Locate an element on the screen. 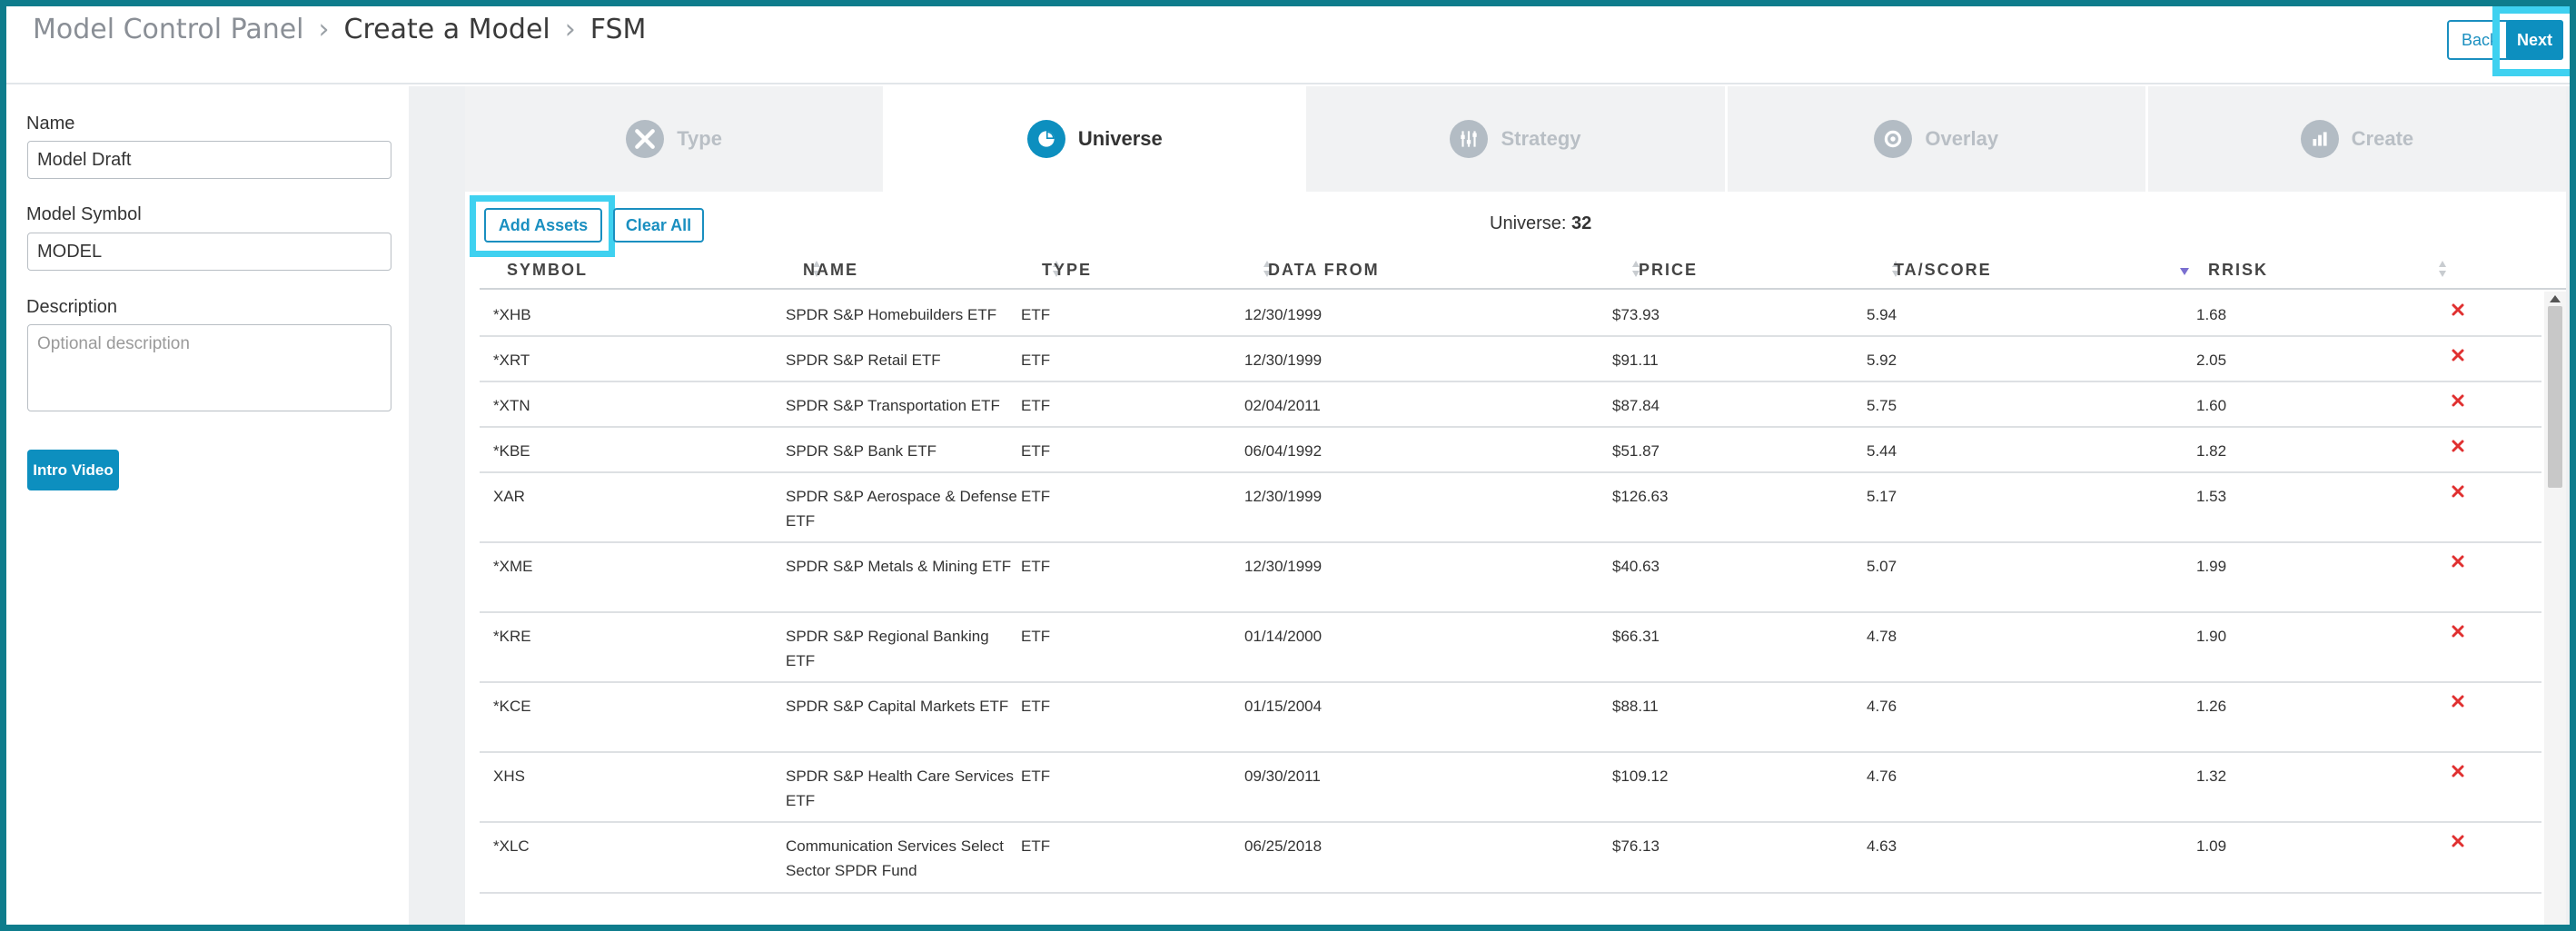  cell-rrisk: 1.68 is located at coordinates (2211, 314).